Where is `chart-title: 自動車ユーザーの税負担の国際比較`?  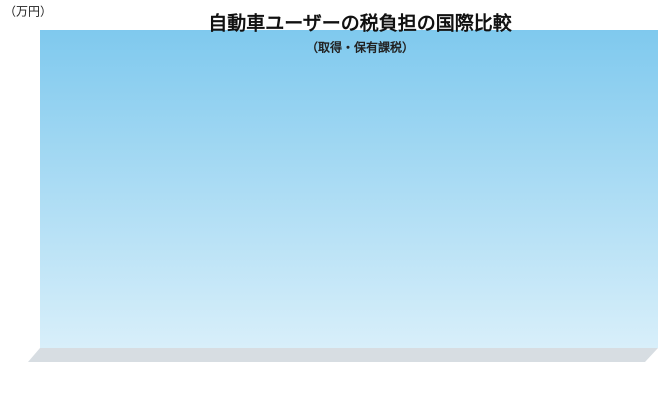 chart-title: 自動車ユーザーの税負担の国際比較 is located at coordinates (360, 23).